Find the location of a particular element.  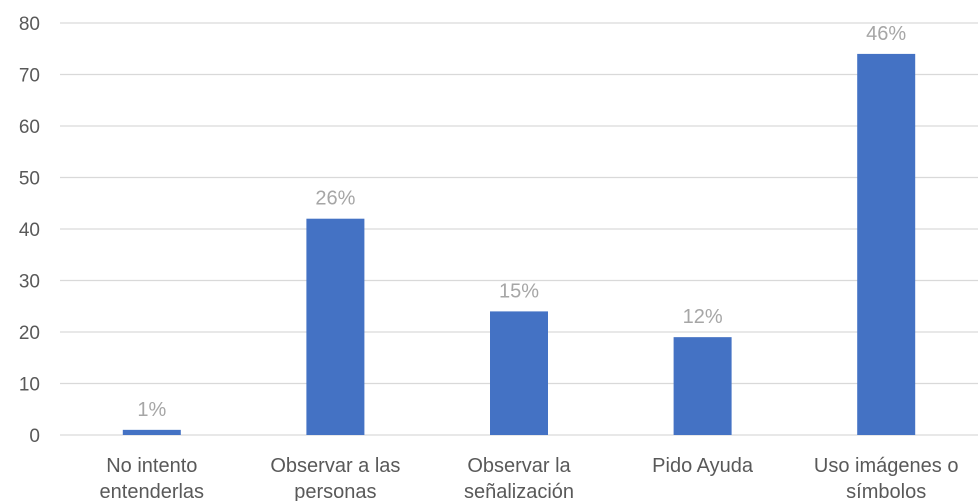

y-tick-label: 40 is located at coordinates (29, 230).